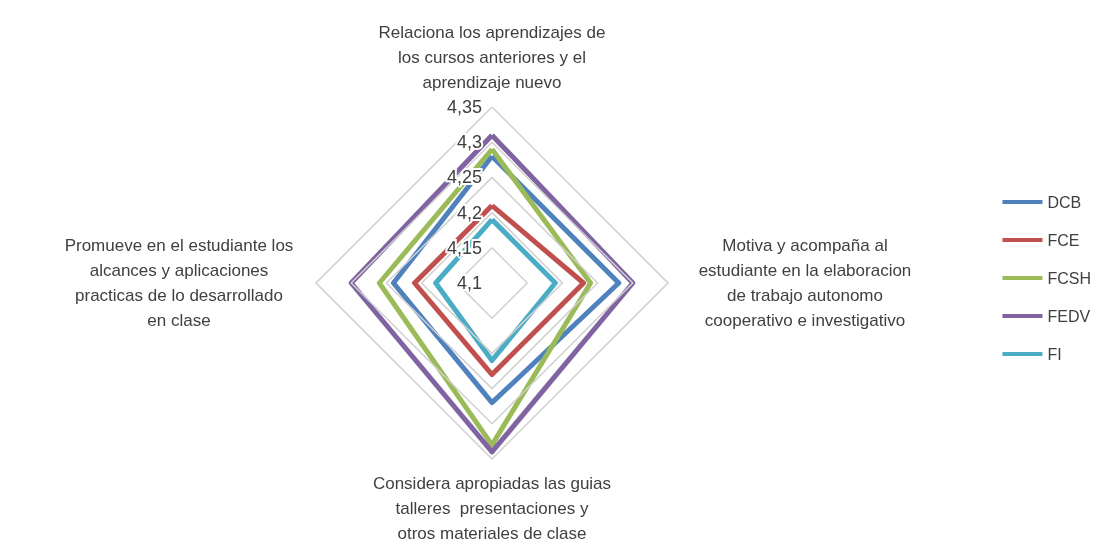 The image size is (1114, 556). I want to click on y-tick-label: 4,3, so click(469, 142).